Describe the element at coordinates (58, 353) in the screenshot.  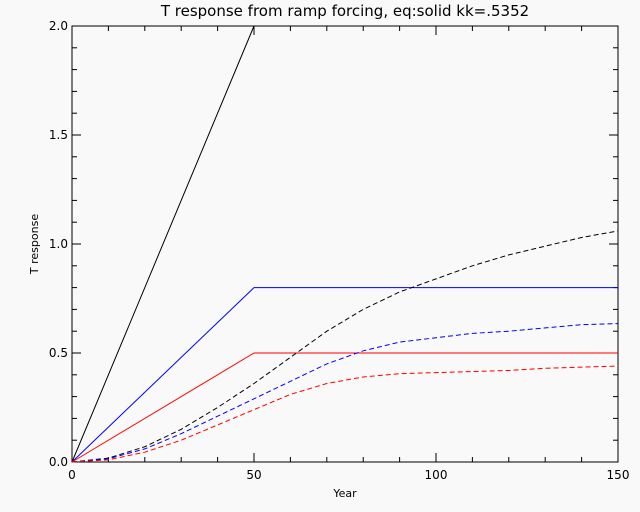
I see `y-tick-label: 0.5` at that location.